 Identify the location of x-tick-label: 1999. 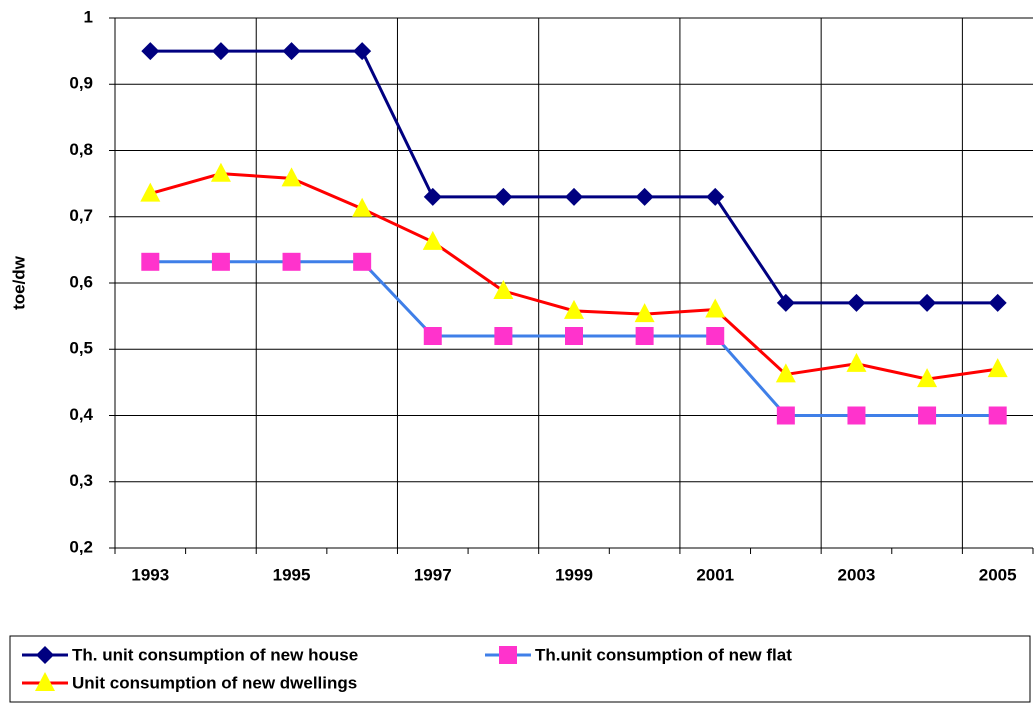
(574, 574).